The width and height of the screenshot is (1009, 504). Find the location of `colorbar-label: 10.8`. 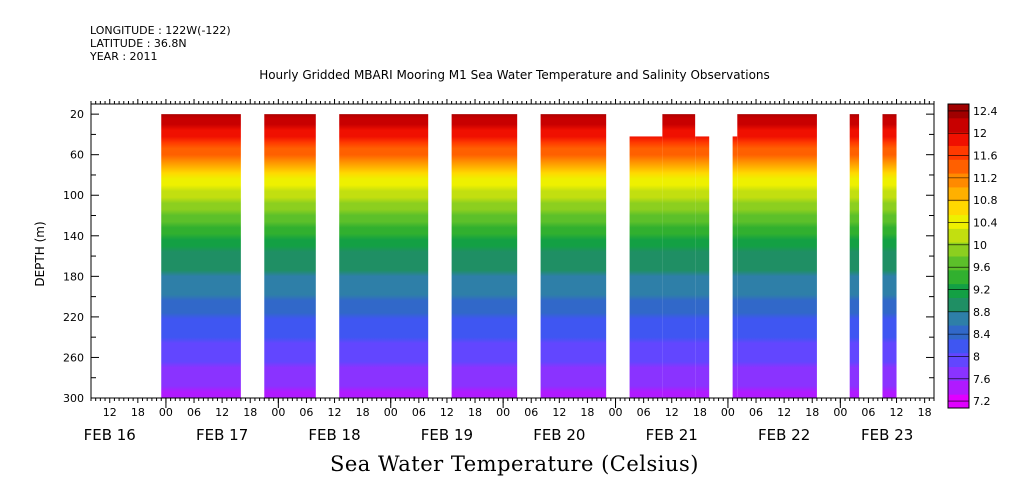

colorbar-label: 10.8 is located at coordinates (985, 200).